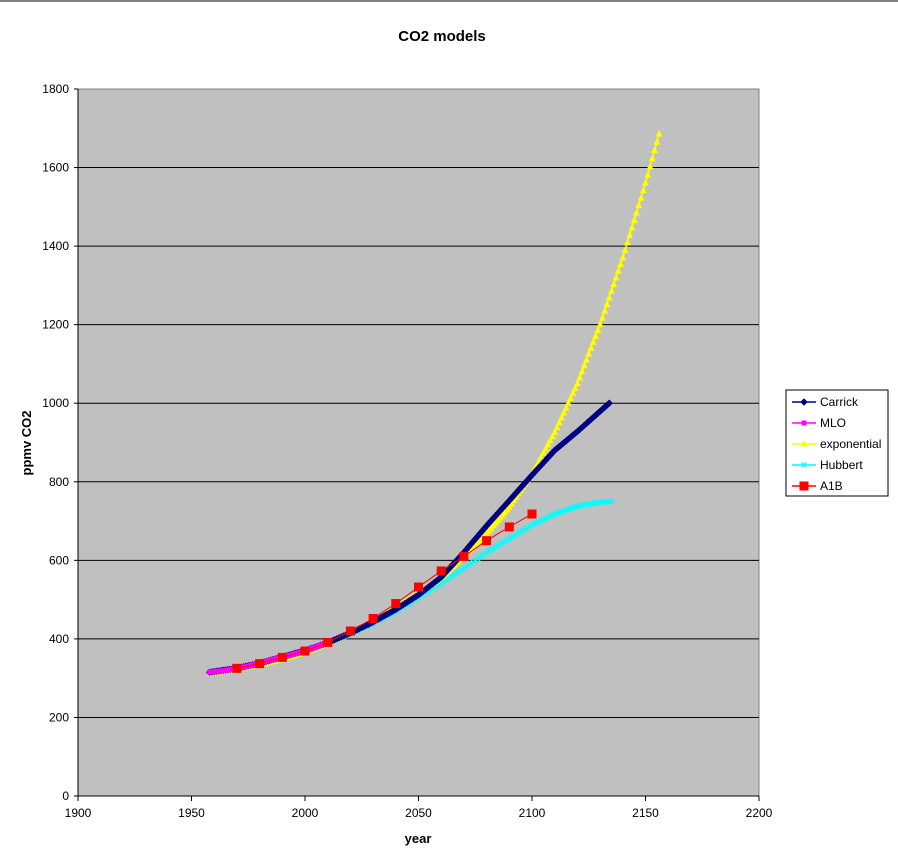 This screenshot has width=898, height=865. I want to click on y-tick-label: 1800, so click(55, 89).